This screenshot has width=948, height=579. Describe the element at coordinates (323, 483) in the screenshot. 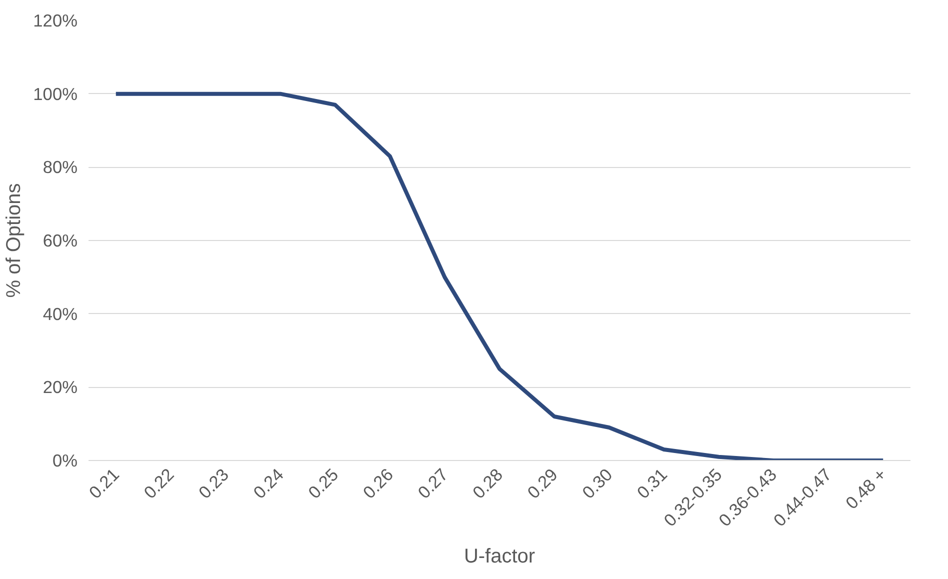

I see `x-tick-label: 0.25` at that location.